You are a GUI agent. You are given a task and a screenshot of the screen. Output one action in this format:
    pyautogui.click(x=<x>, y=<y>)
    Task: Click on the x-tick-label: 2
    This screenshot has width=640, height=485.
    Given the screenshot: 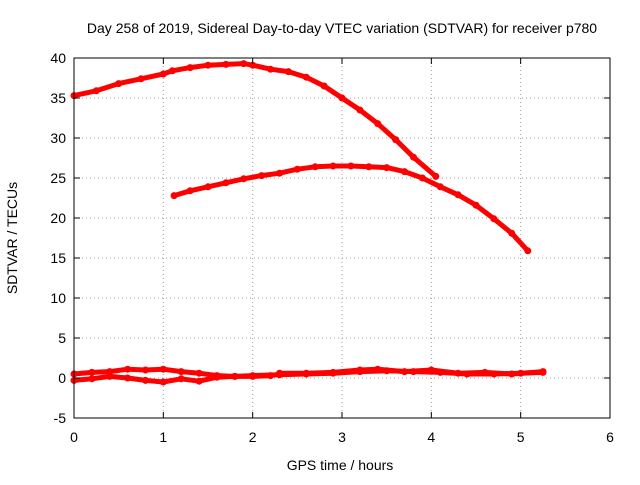 What is the action you would take?
    pyautogui.click(x=253, y=437)
    